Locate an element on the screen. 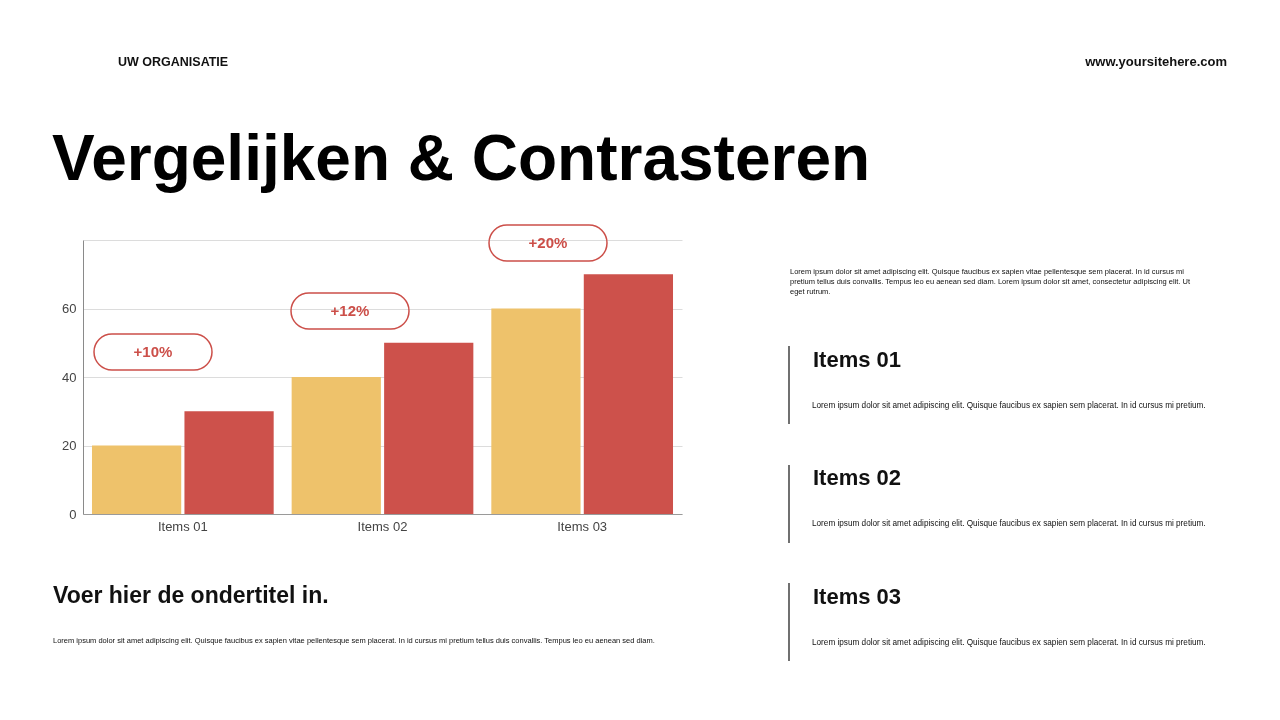 This screenshot has height=720, width=1280. text: Items 01 is located at coordinates (857, 359).